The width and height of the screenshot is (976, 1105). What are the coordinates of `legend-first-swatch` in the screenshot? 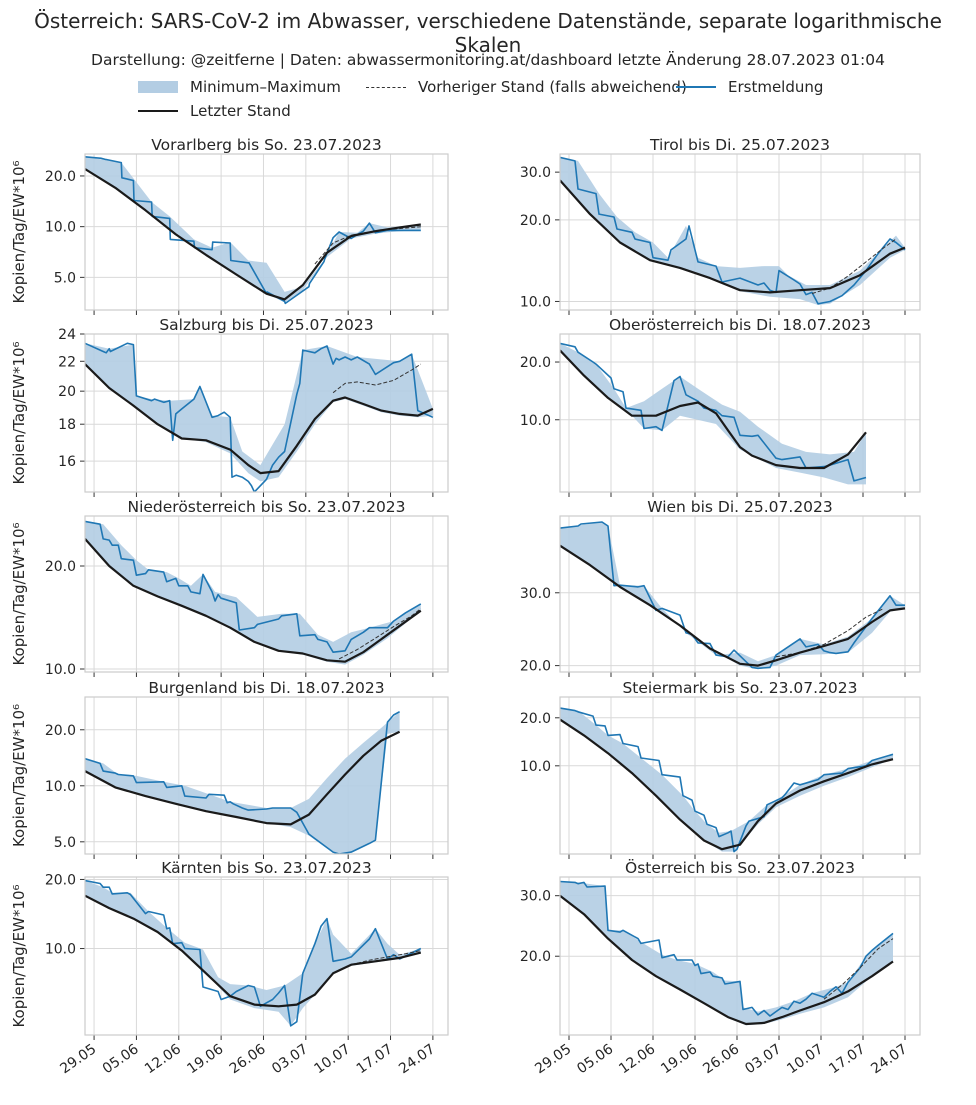 It's located at (696, 87).